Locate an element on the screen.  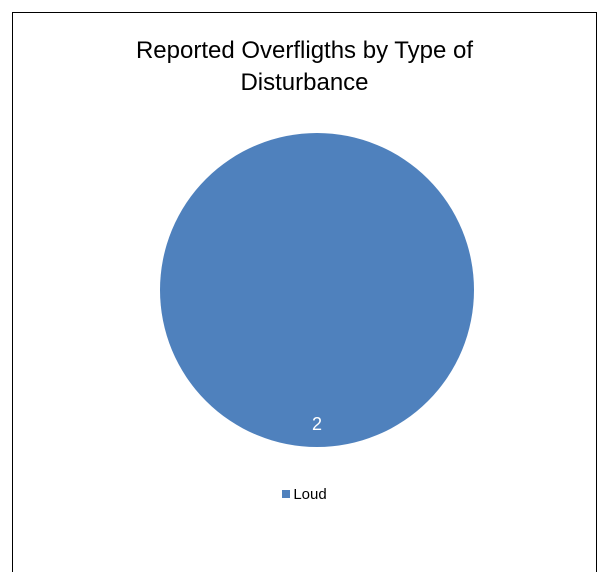
legend: Loud is located at coordinates (304, 494).